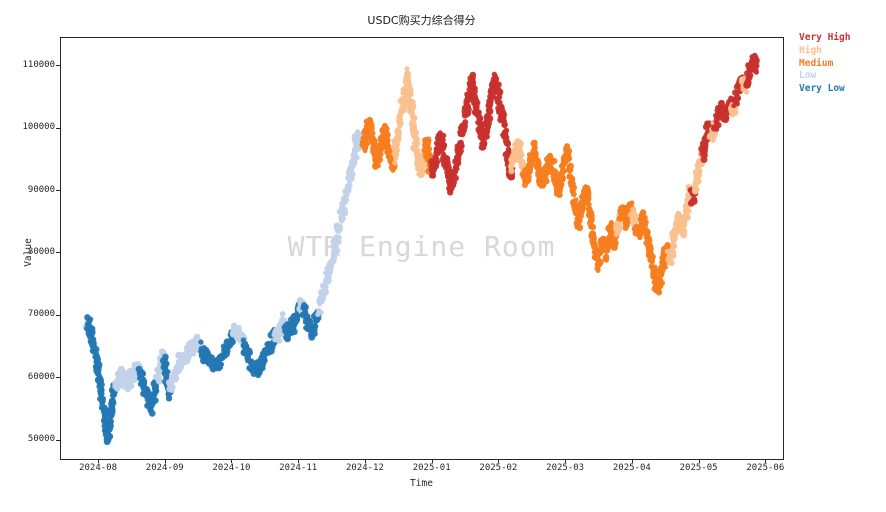  What do you see at coordinates (421, 20) in the screenshot?
I see `chart-title: USDC购买力综合得分` at bounding box center [421, 20].